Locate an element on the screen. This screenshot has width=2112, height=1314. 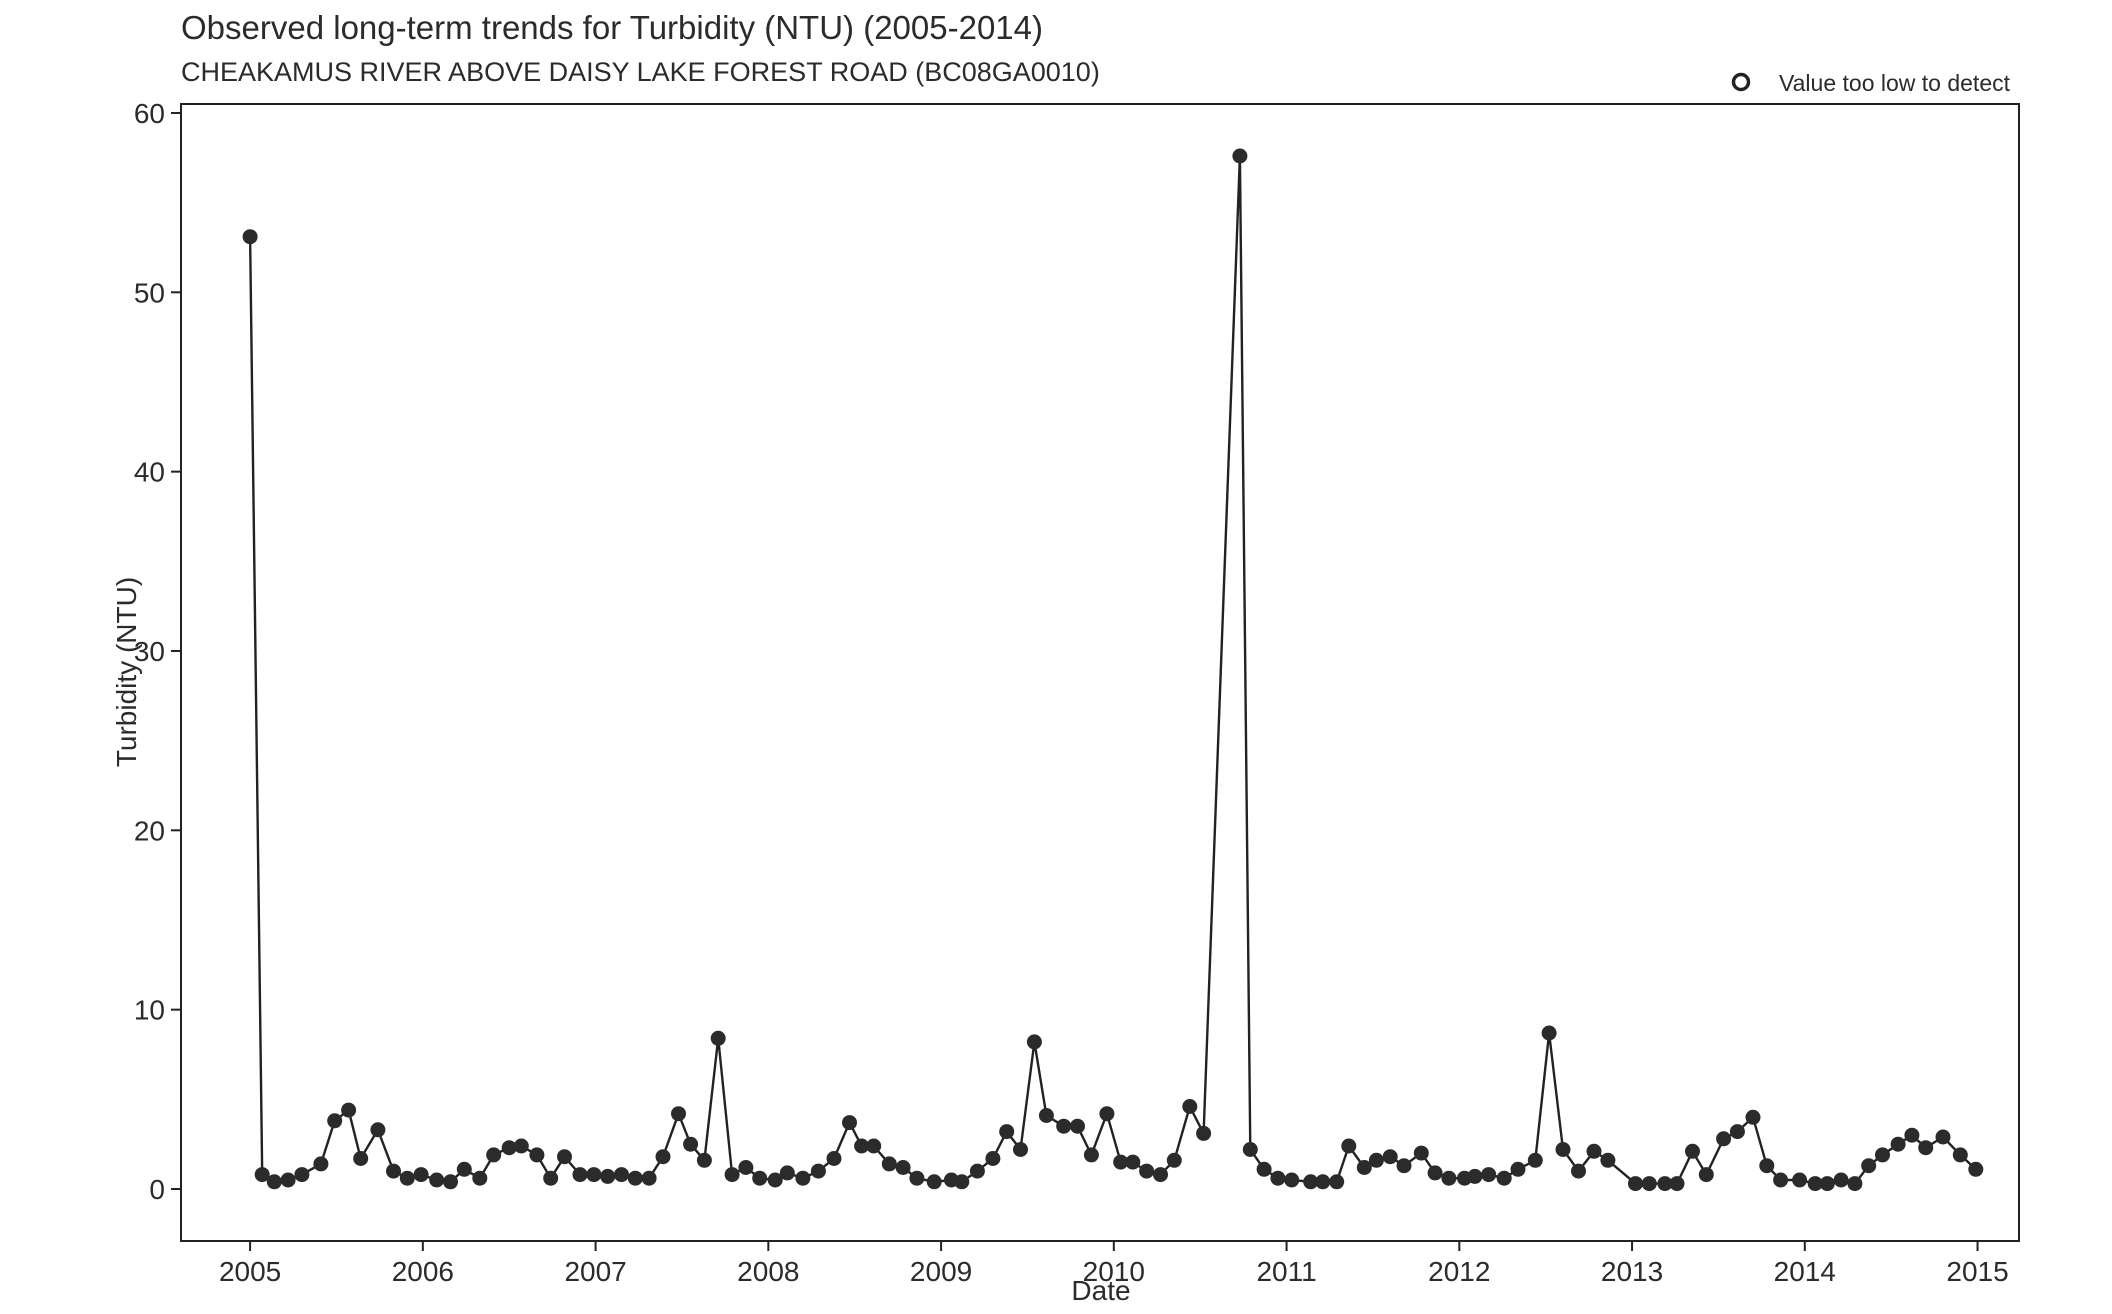
y-tick-label: 0 is located at coordinates (157, 1189).